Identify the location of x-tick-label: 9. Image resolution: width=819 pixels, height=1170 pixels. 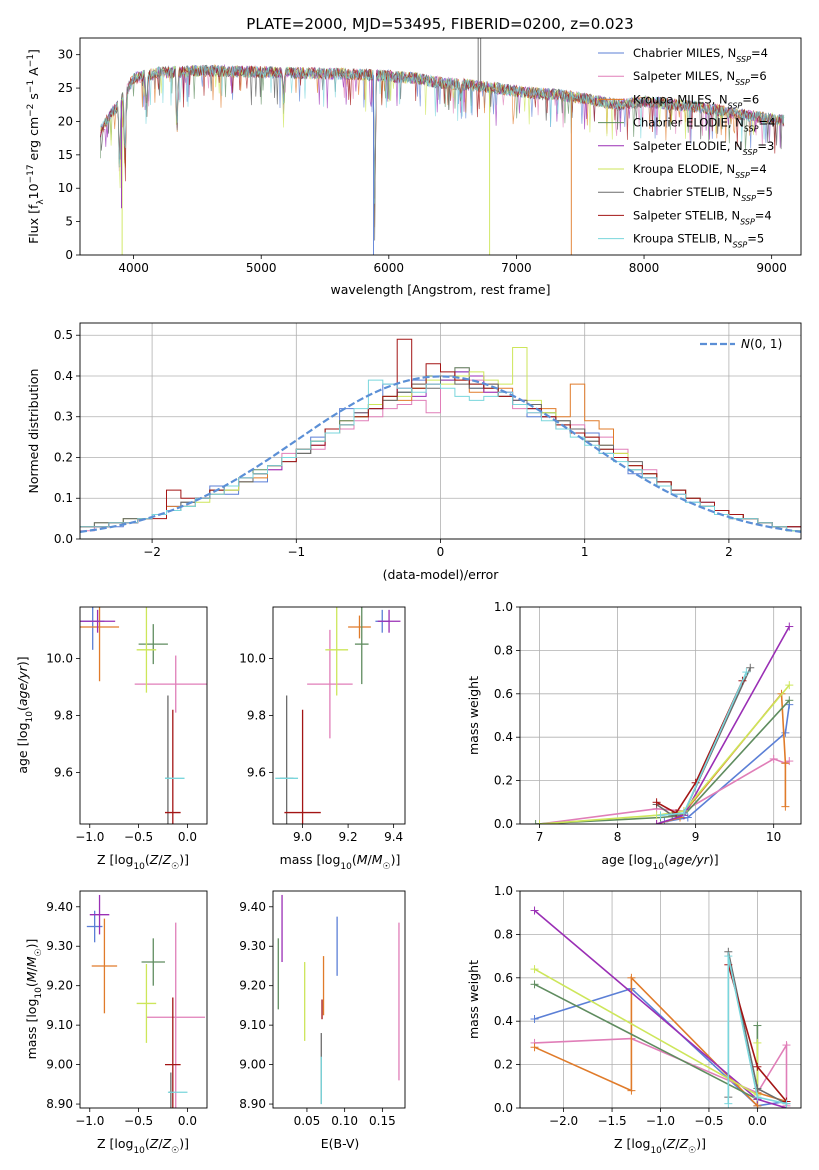
(696, 837).